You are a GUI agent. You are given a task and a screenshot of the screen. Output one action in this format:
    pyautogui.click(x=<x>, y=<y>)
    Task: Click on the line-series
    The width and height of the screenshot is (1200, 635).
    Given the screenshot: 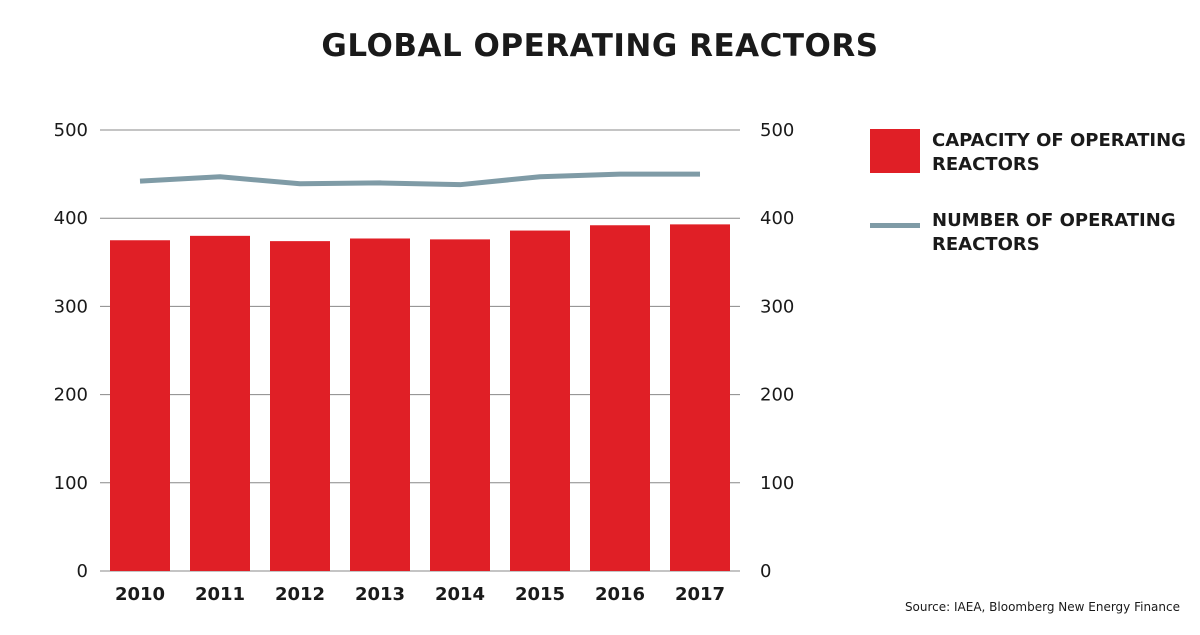 What is the action you would take?
    pyautogui.click(x=420, y=179)
    